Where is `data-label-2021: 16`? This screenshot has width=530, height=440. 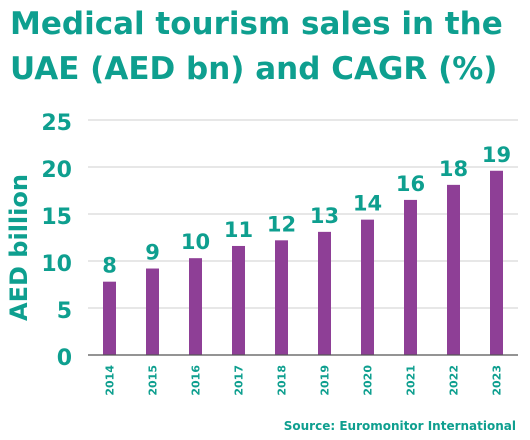
data-label-2021: 16 is located at coordinates (410, 184).